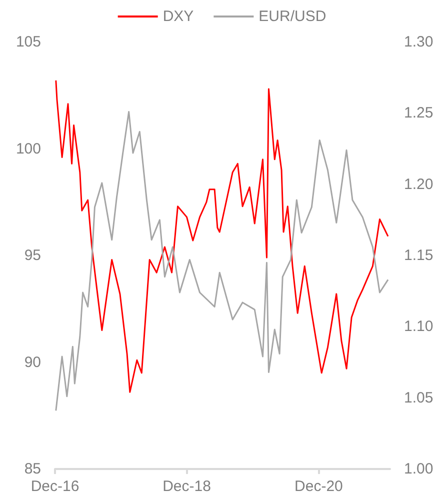  What do you see at coordinates (186, 486) in the screenshot?
I see `x-tick-label: Dec-18` at bounding box center [186, 486].